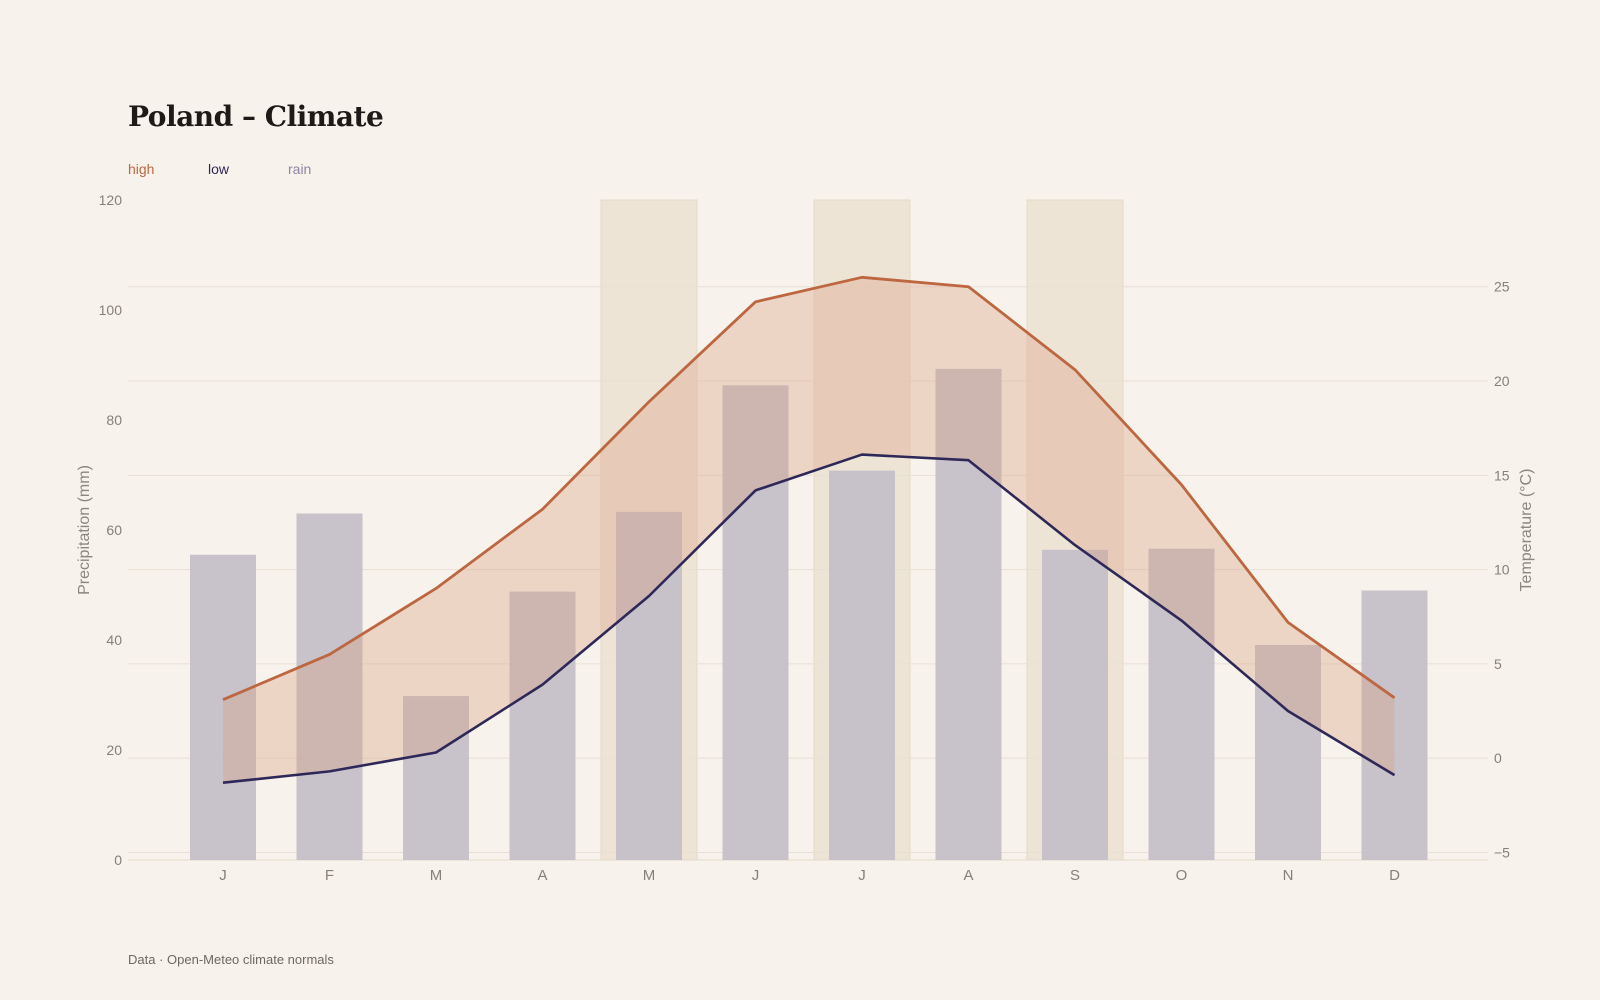  What do you see at coordinates (1526, 530) in the screenshot?
I see `y2-axis-title: Temperature (°C)` at bounding box center [1526, 530].